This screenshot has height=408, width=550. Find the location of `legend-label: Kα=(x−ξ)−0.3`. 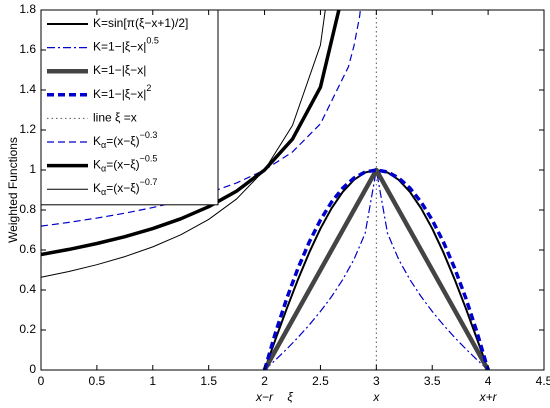

legend-label: Kα=(x−ξ)−0.3 is located at coordinates (125, 140).